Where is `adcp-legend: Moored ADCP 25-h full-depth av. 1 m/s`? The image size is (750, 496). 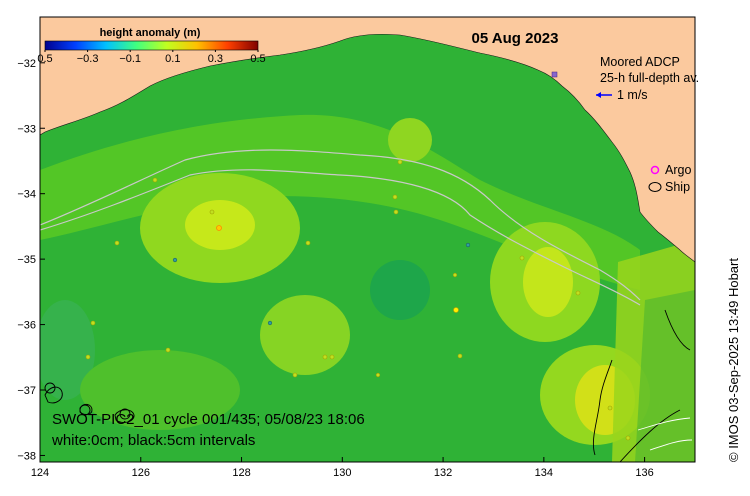 adcp-legend: Moored ADCP 25-h full-depth av. 1 m/s is located at coordinates (625, 78).